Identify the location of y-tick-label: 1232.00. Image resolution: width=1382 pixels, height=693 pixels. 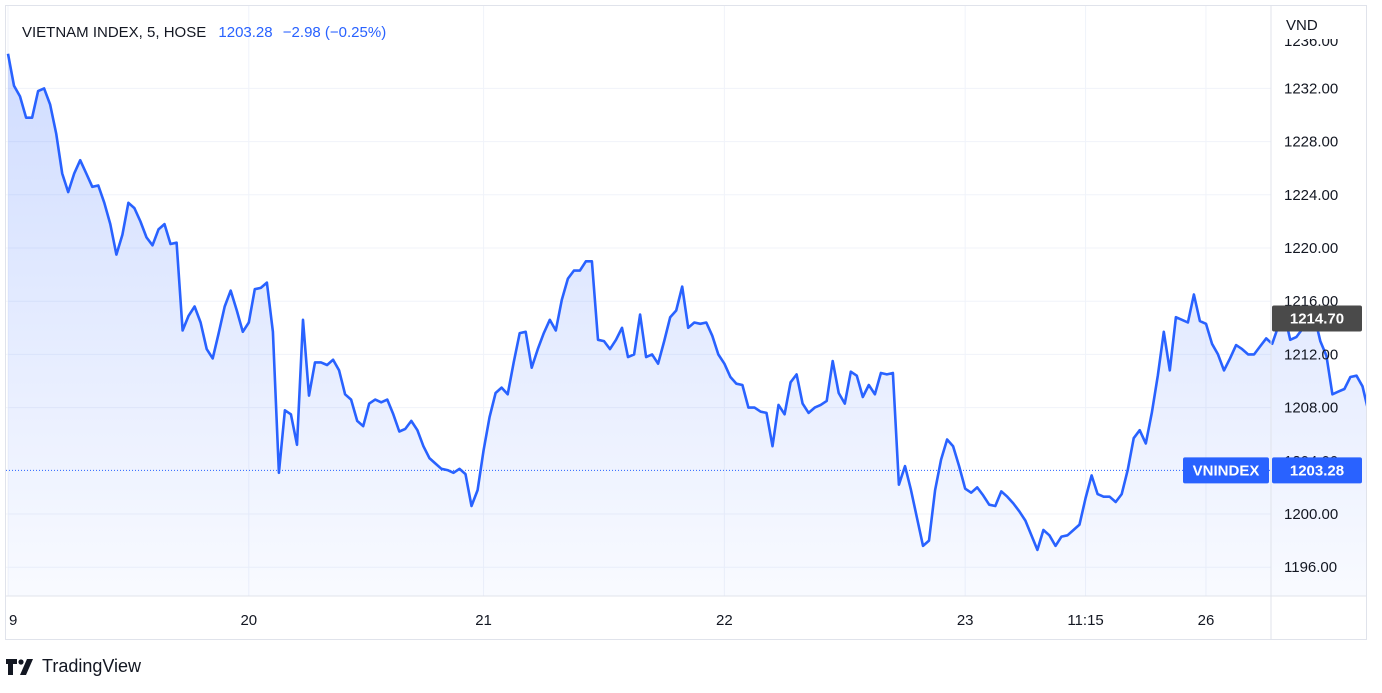
(1311, 88).